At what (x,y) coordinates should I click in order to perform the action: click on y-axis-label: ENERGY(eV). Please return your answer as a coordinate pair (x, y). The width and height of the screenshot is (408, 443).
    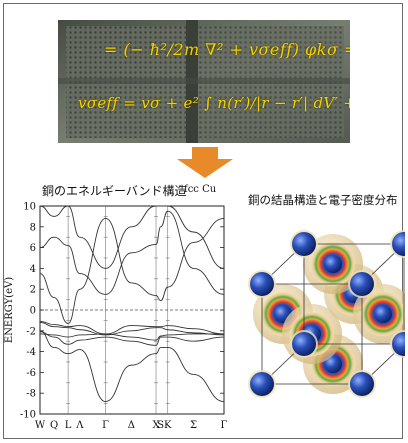
    Looking at the image, I should click on (9, 310).